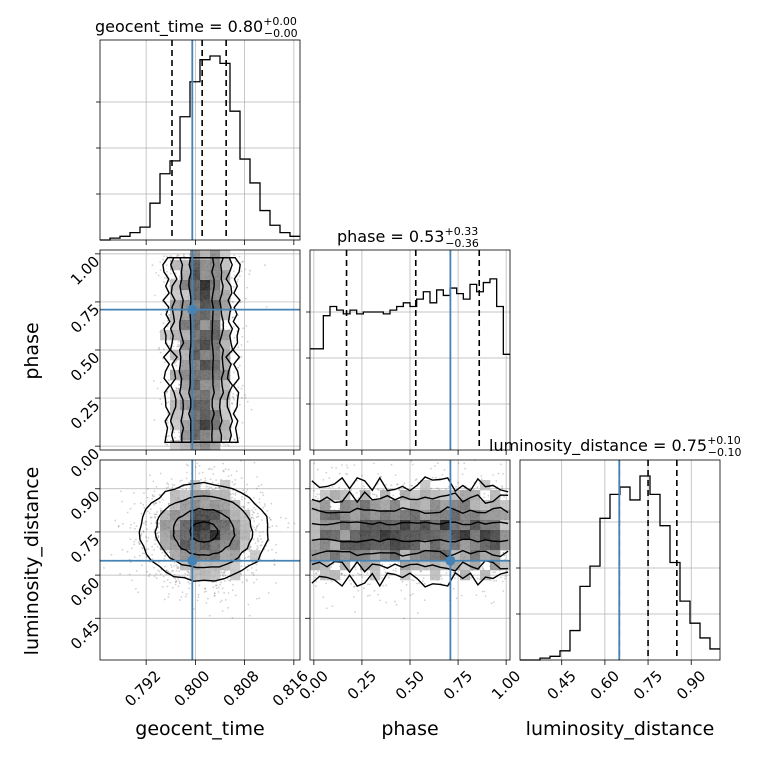 This screenshot has height=760, width=760. I want to click on truth-marker, so click(192, 309).